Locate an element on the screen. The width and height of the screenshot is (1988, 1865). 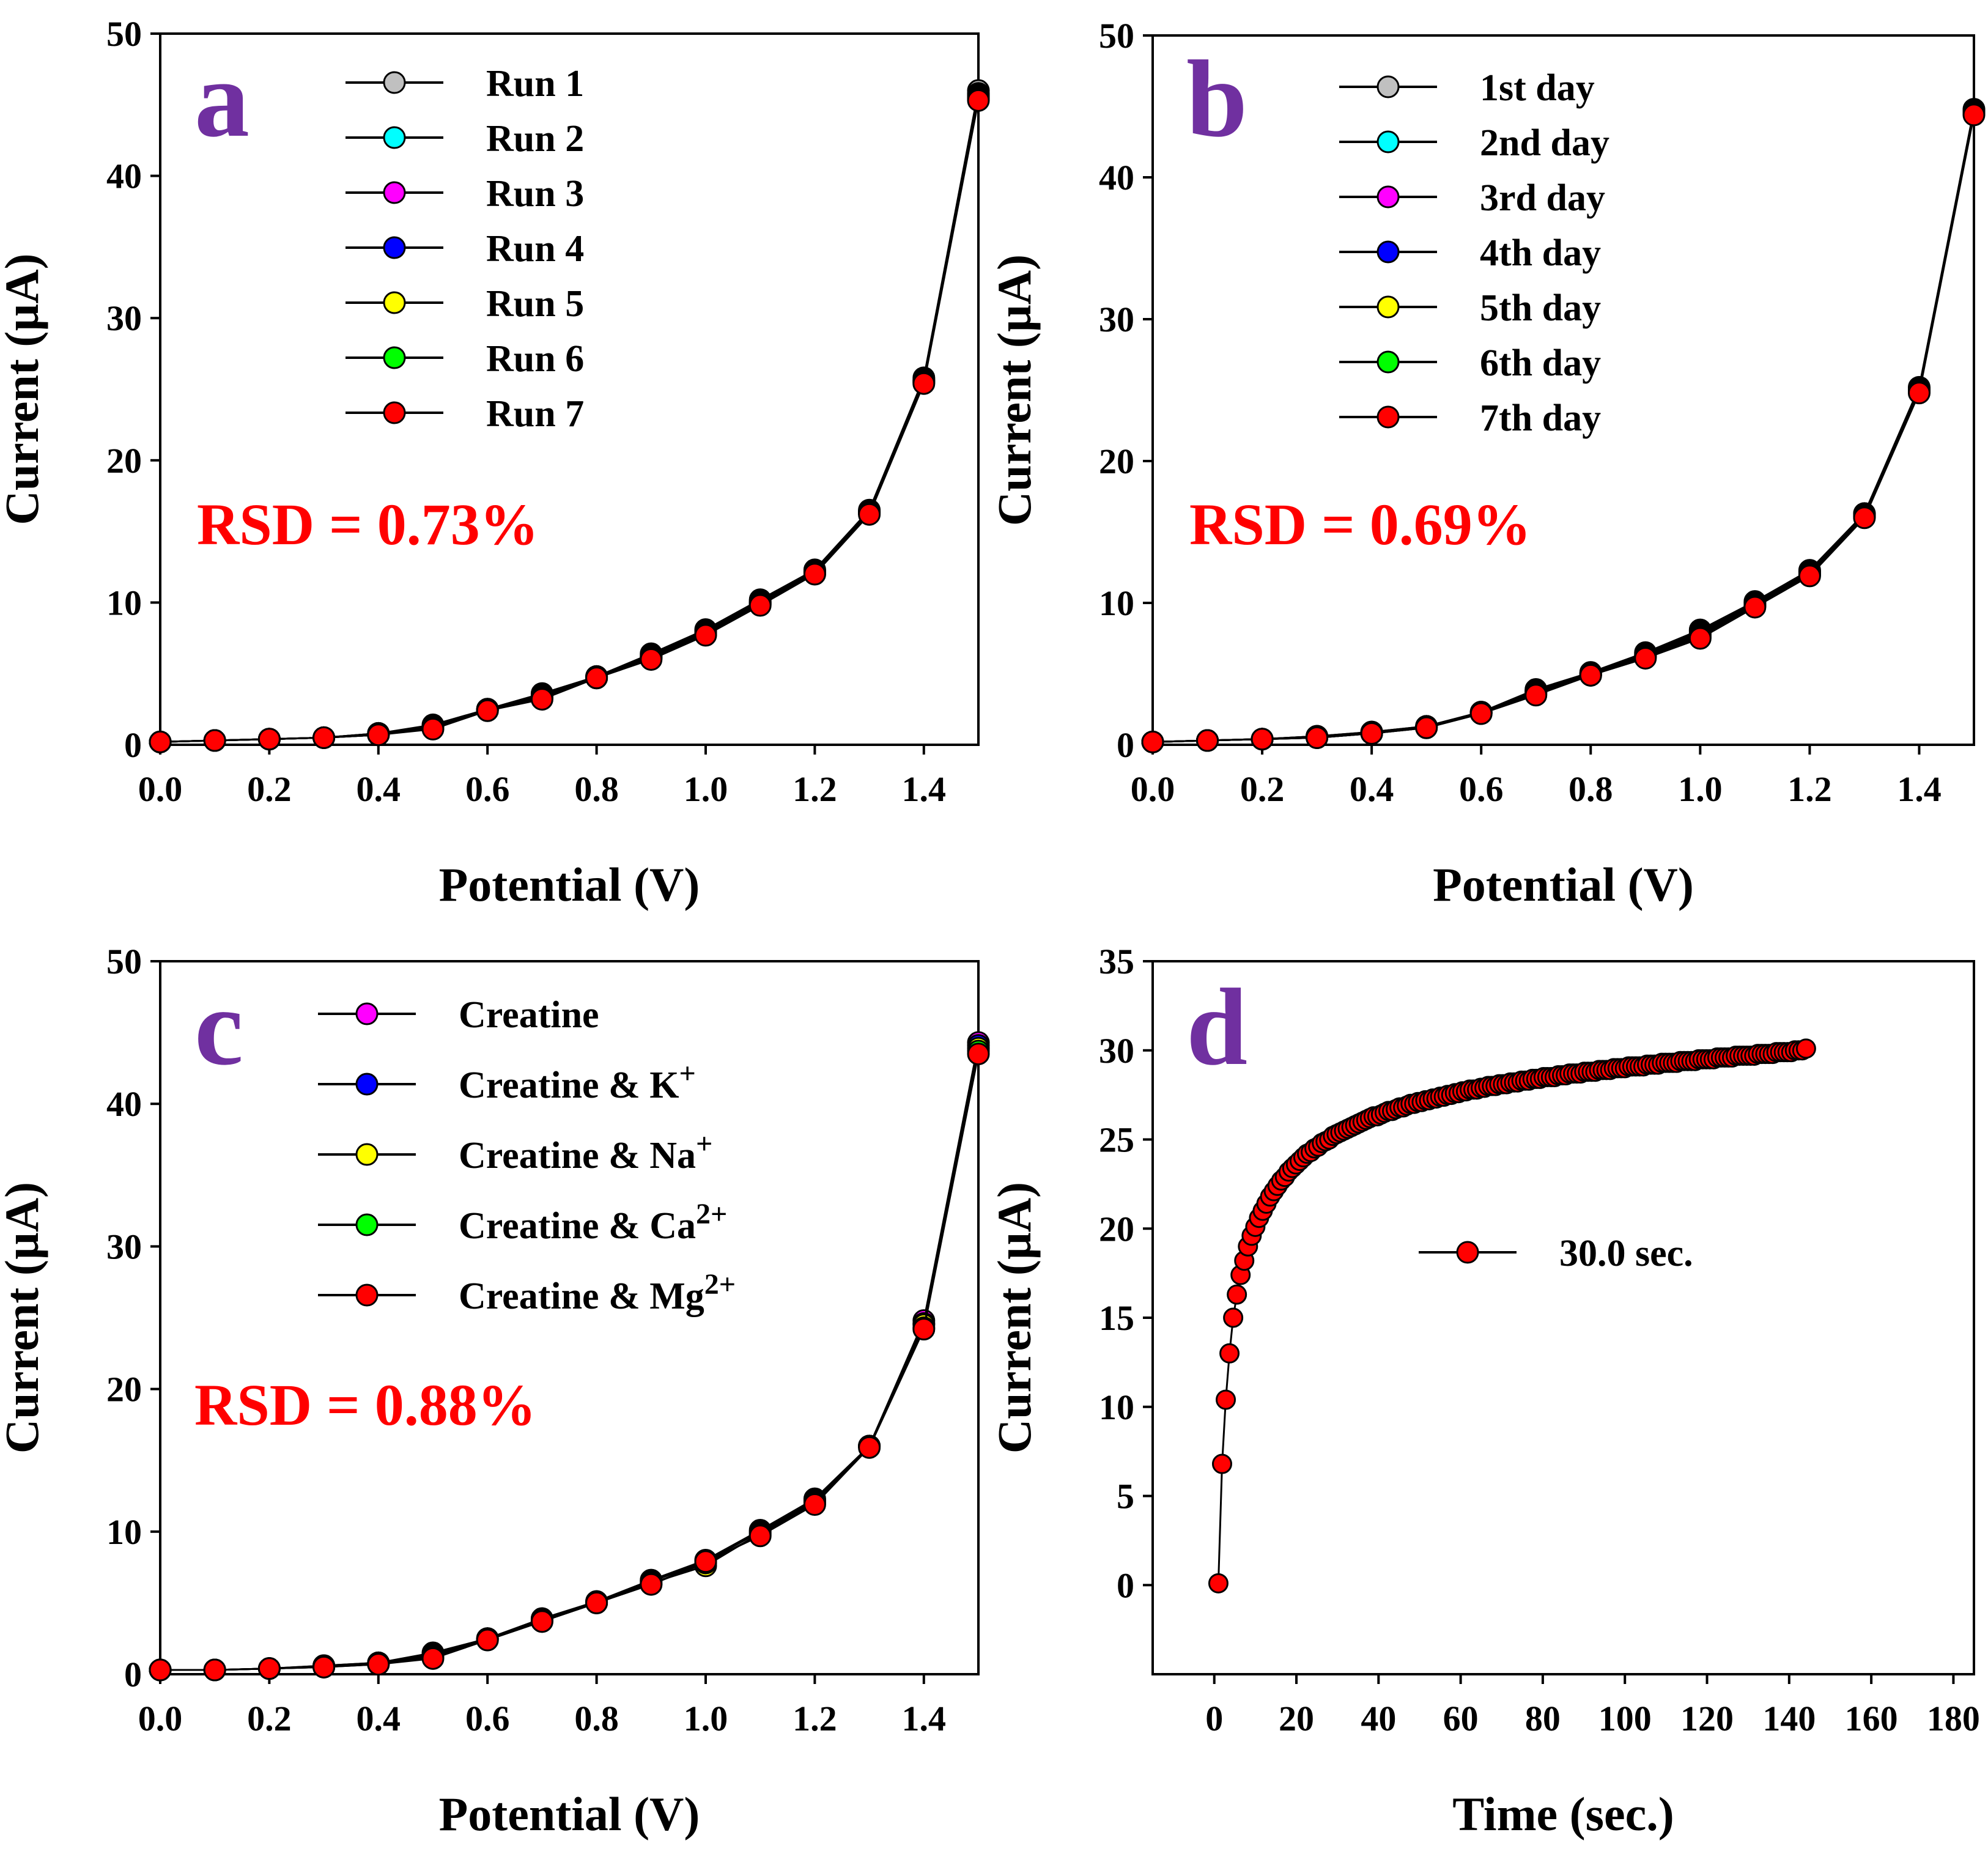
panel-letter: c is located at coordinates (219, 1027).